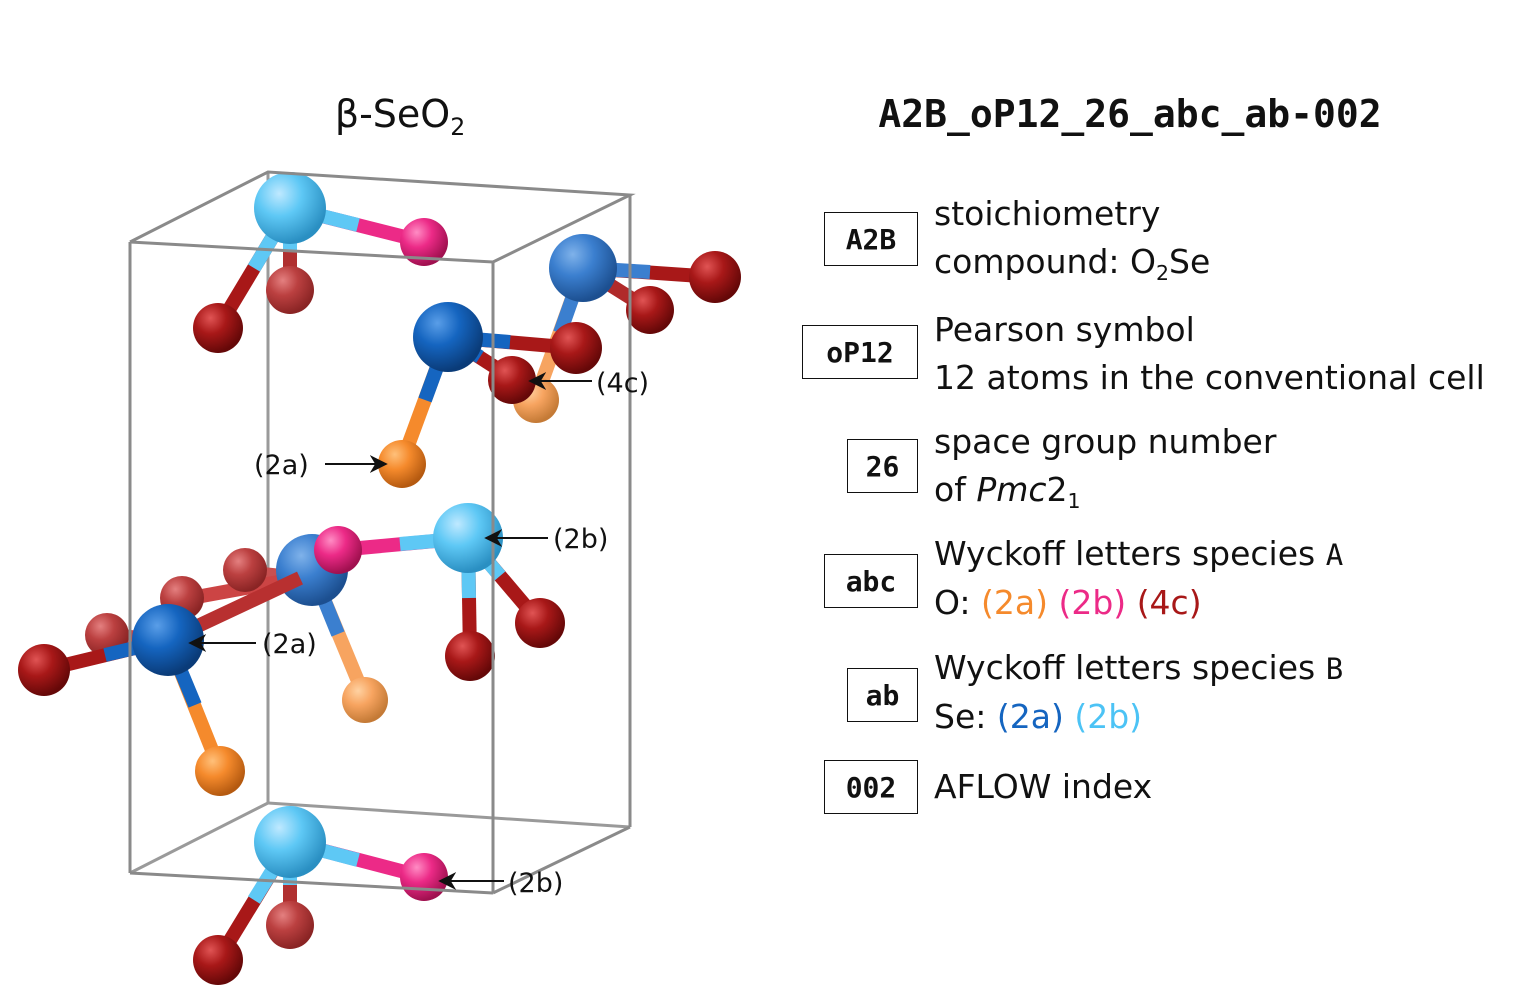 This screenshot has height=1003, width=1532. Describe the element at coordinates (583, 268) in the screenshot. I see `selenium-atom` at that location.